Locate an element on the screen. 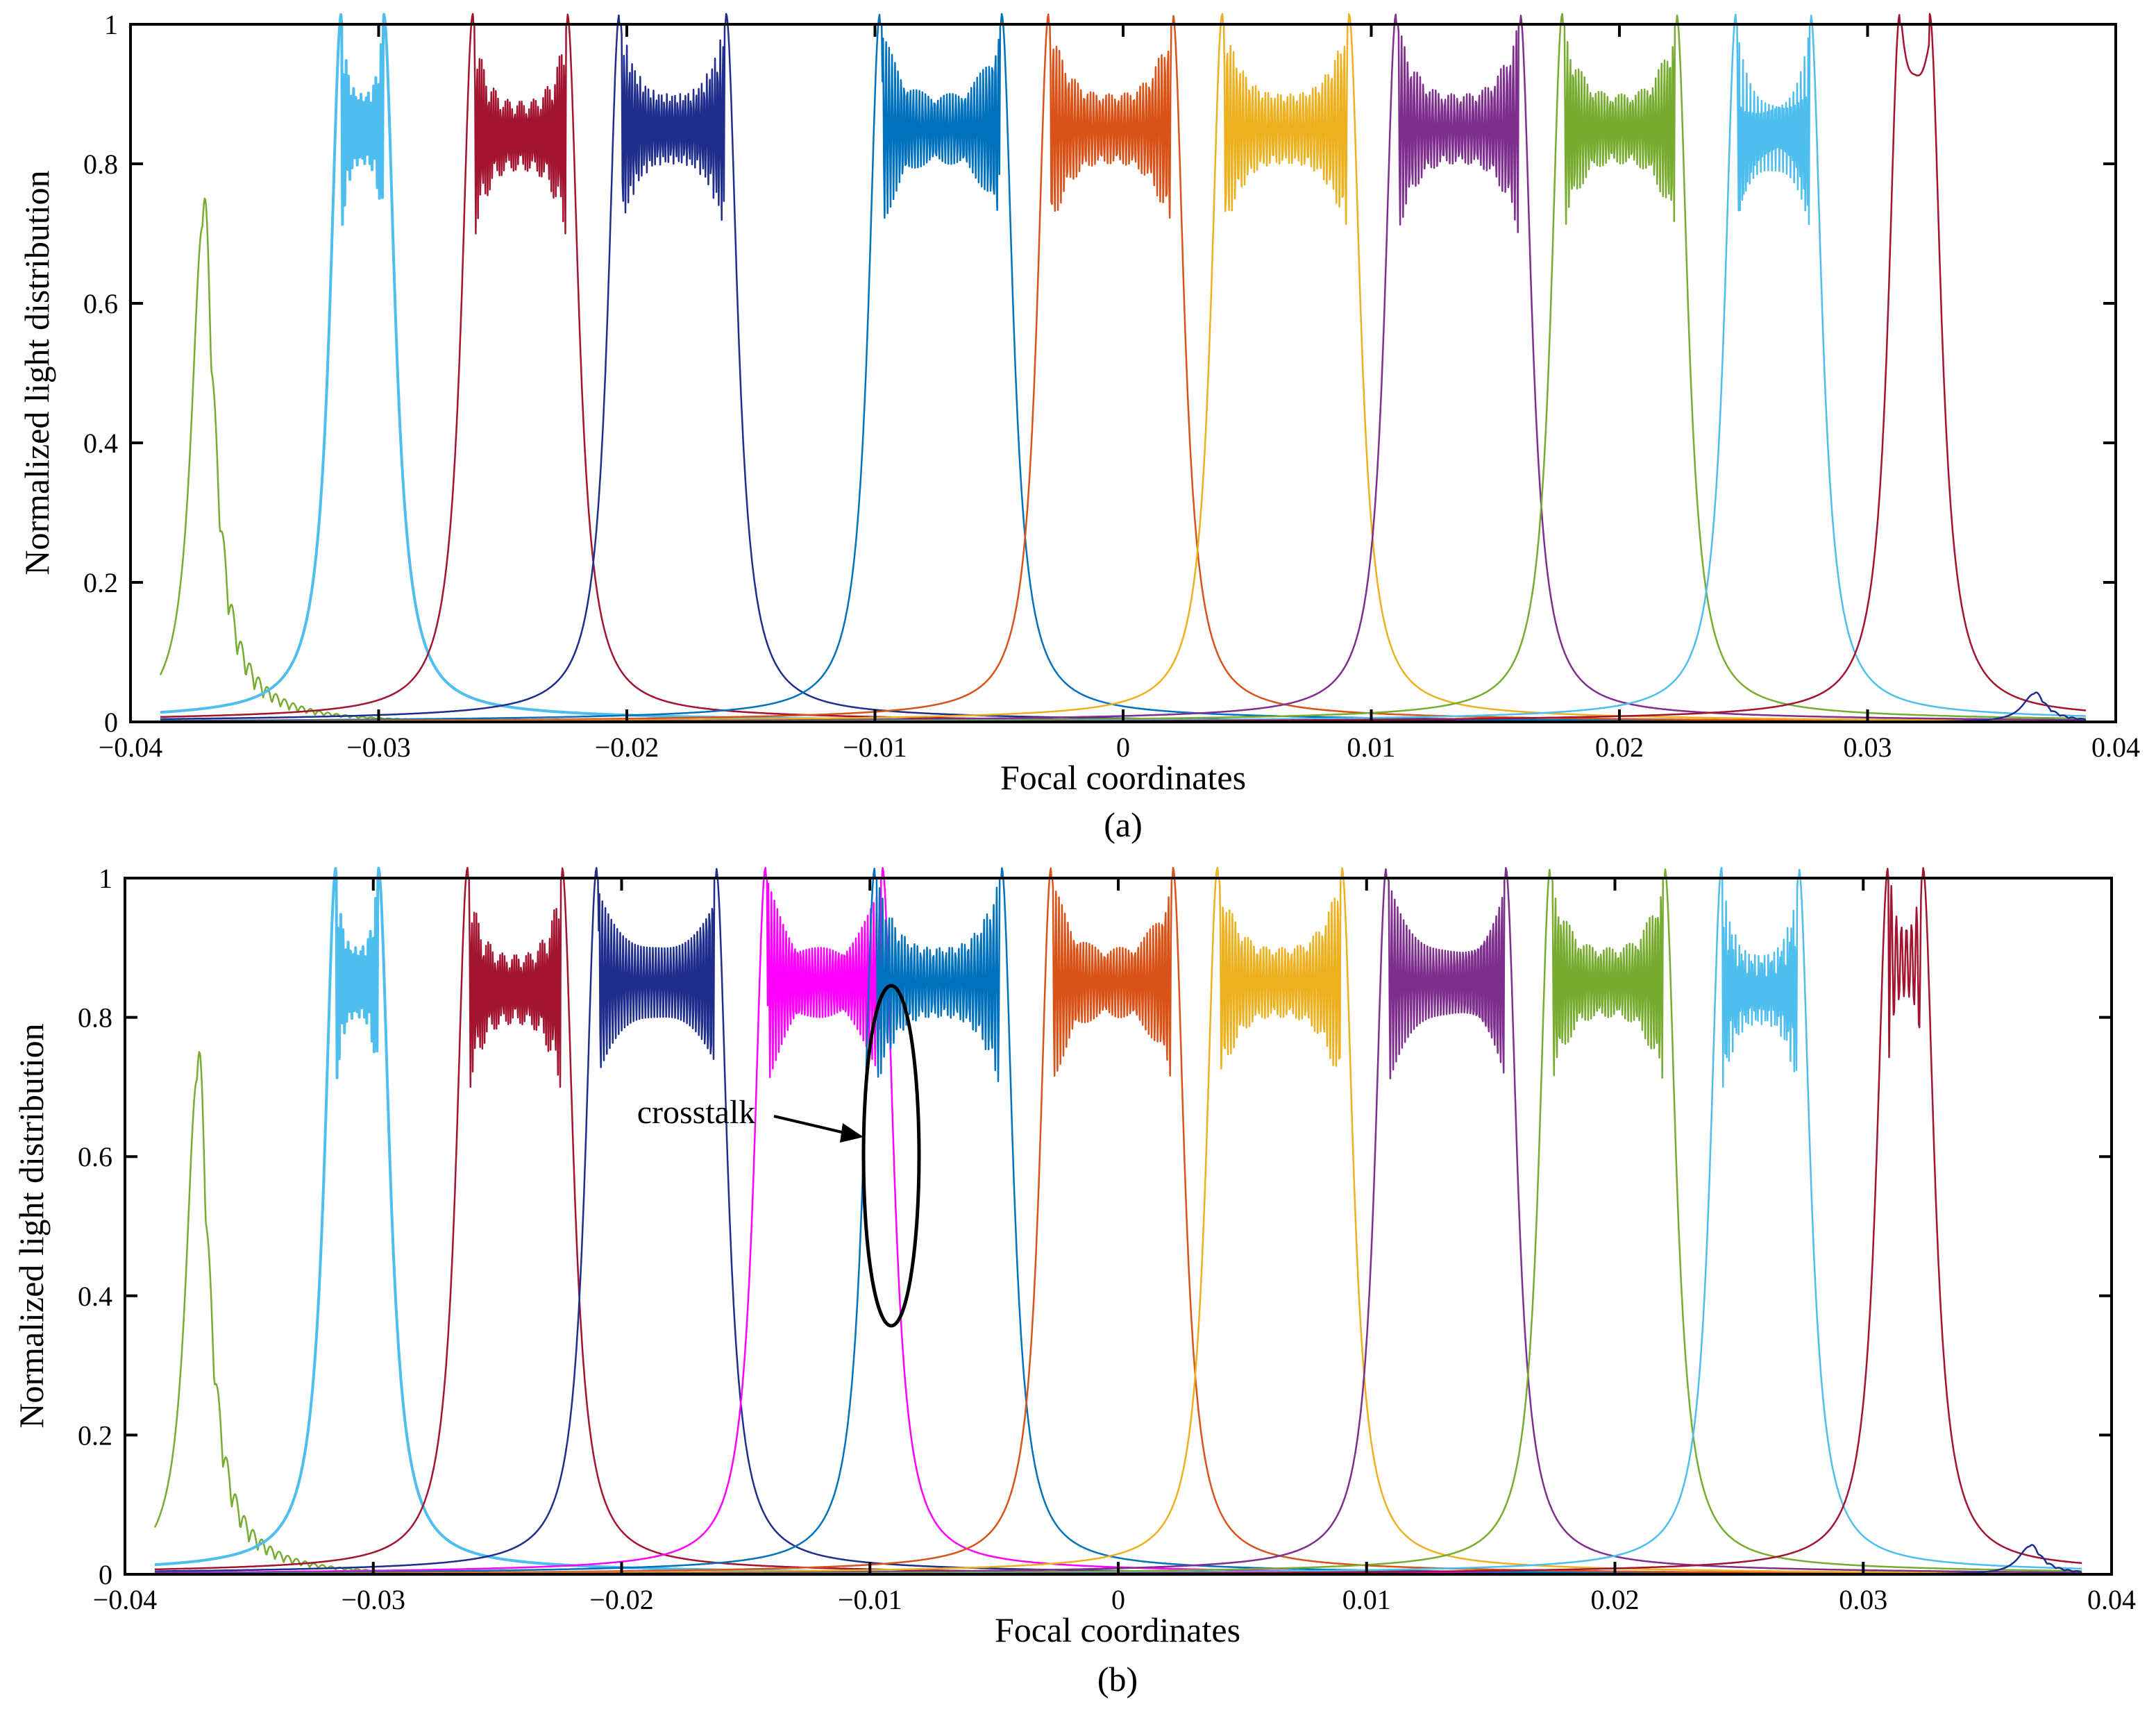 Image resolution: width=2156 pixels, height=1718 pixels. panel-a-y-tick-label: 0.2 is located at coordinates (101, 582).